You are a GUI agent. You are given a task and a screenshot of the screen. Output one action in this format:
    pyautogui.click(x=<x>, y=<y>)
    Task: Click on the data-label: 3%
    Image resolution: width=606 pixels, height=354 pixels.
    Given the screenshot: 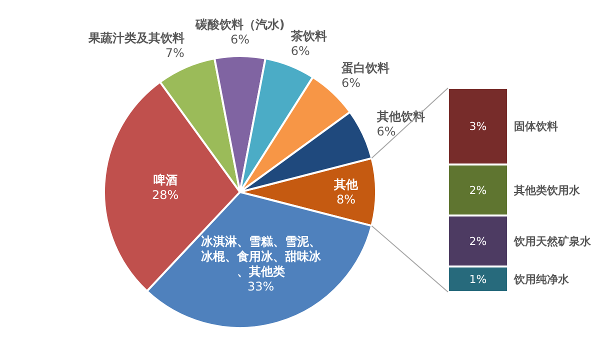 What is the action you would take?
    pyautogui.click(x=478, y=127)
    